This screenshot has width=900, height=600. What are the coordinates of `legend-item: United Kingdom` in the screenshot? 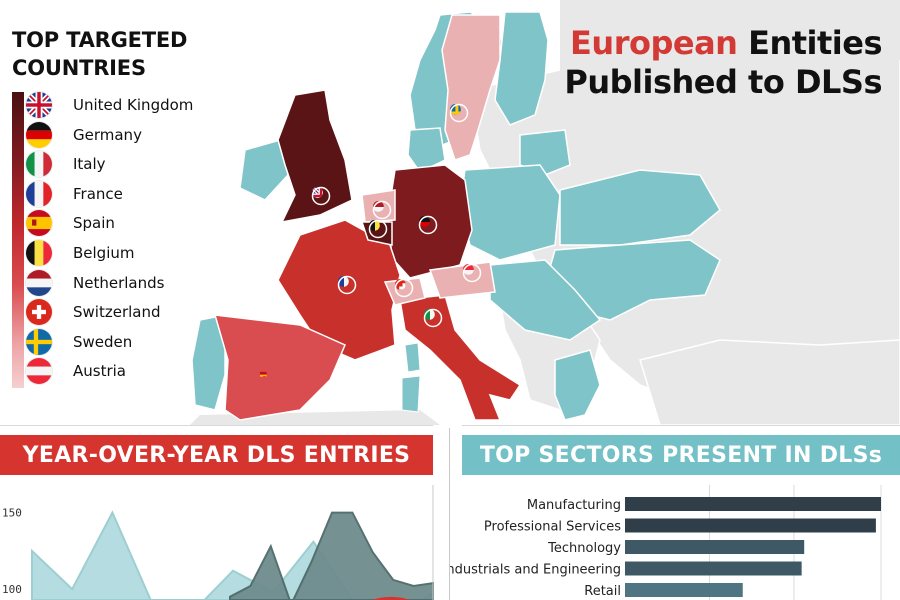 It's located at (109, 105).